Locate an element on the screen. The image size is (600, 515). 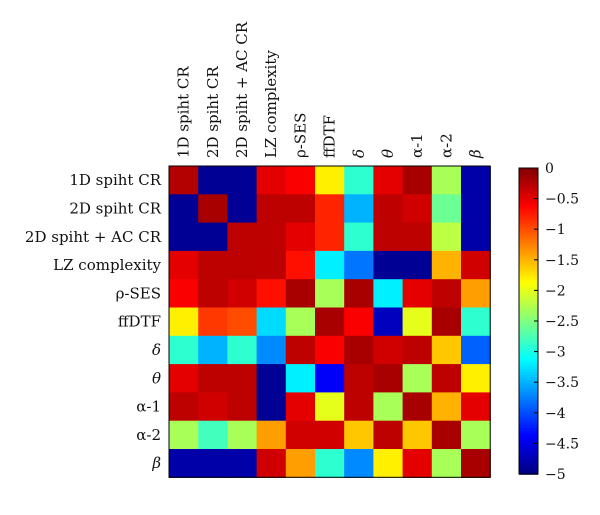
column-label: δ is located at coordinates (359, 153).